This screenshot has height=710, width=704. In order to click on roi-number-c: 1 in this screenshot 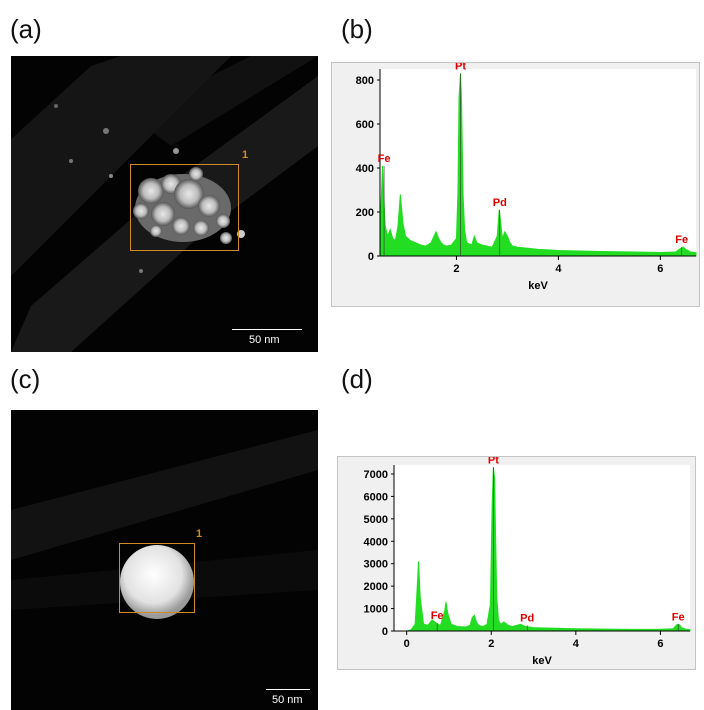, I will do `click(199, 534)`.